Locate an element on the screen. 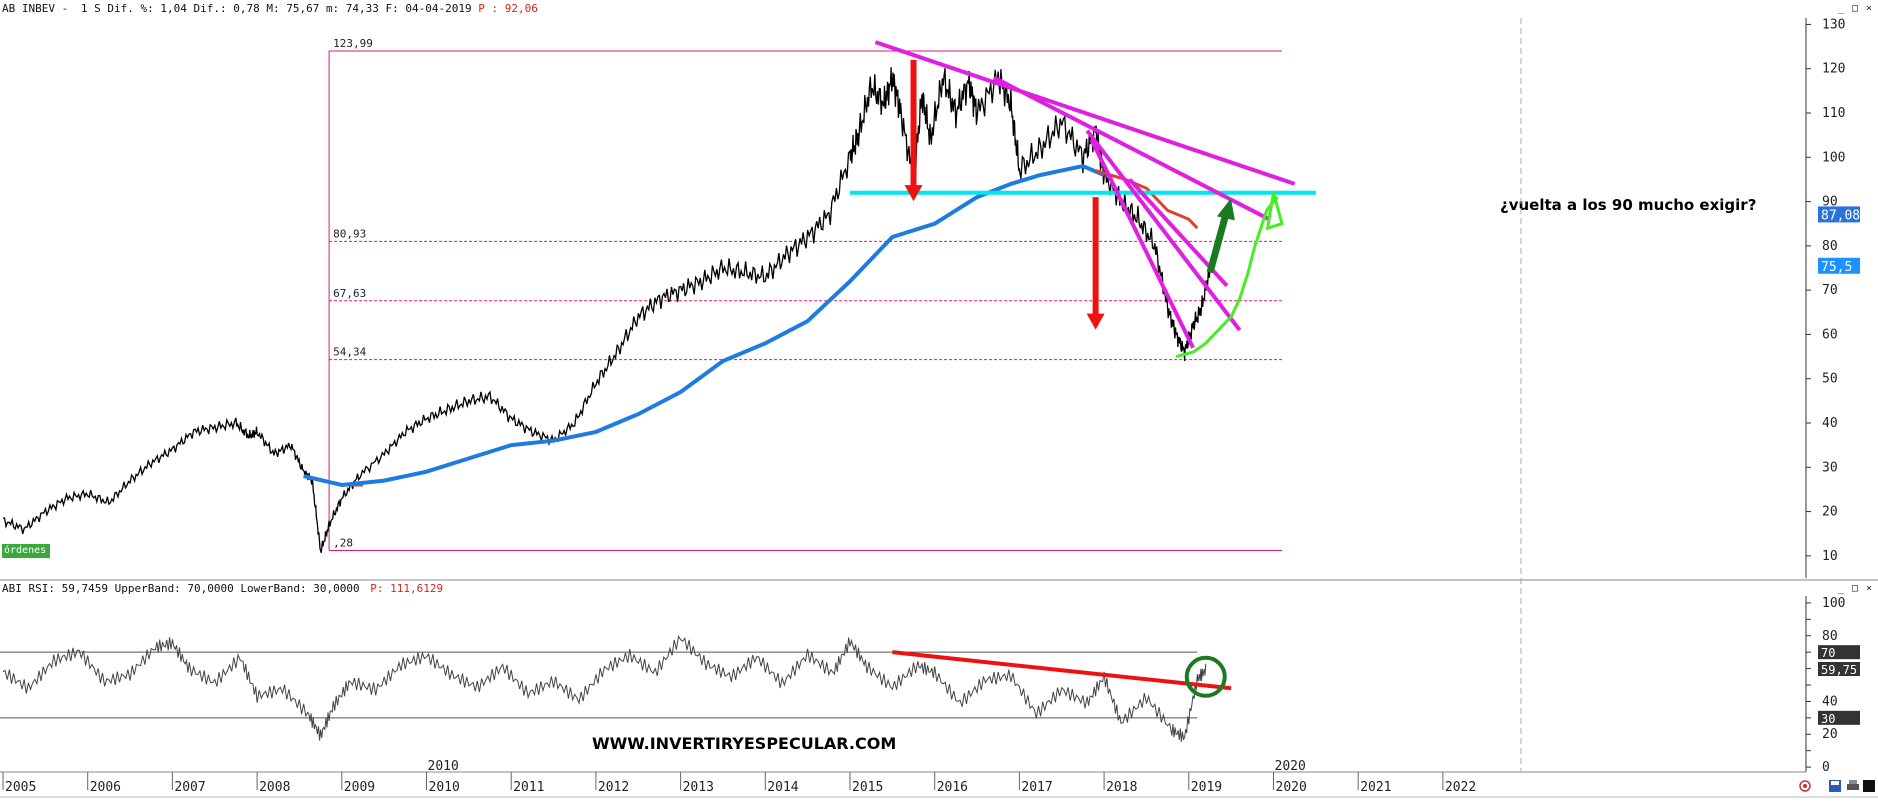 Image resolution: width=1878 pixels, height=806 pixels. price-tags: 87,08 75,5 70 59,75 30 is located at coordinates (1839, 466).